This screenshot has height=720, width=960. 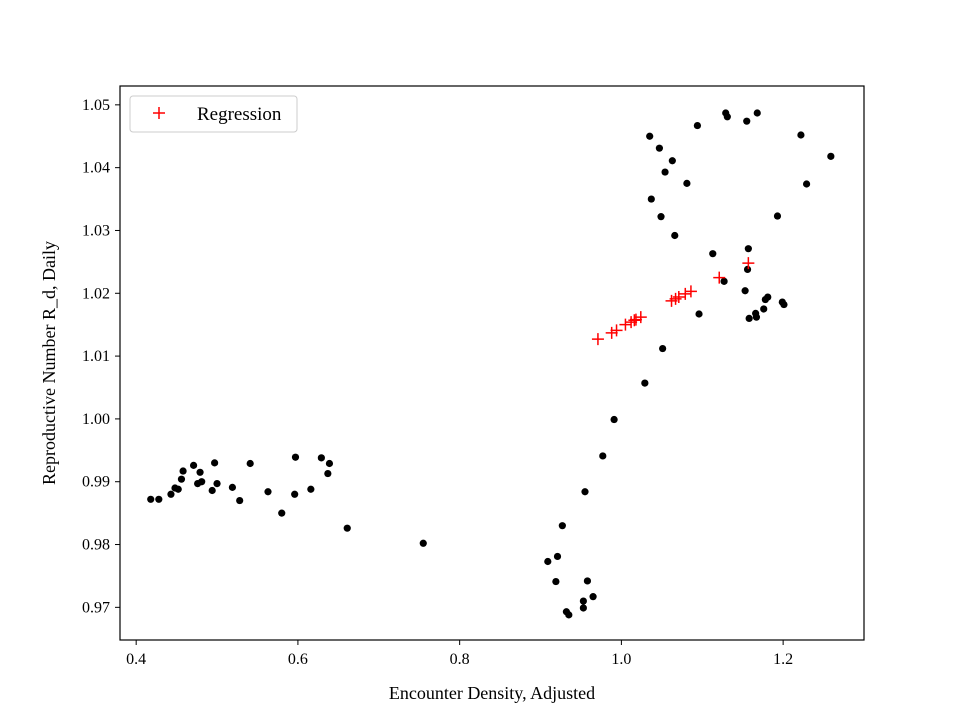 What do you see at coordinates (783, 659) in the screenshot?
I see `x-tick-label: 1.2` at bounding box center [783, 659].